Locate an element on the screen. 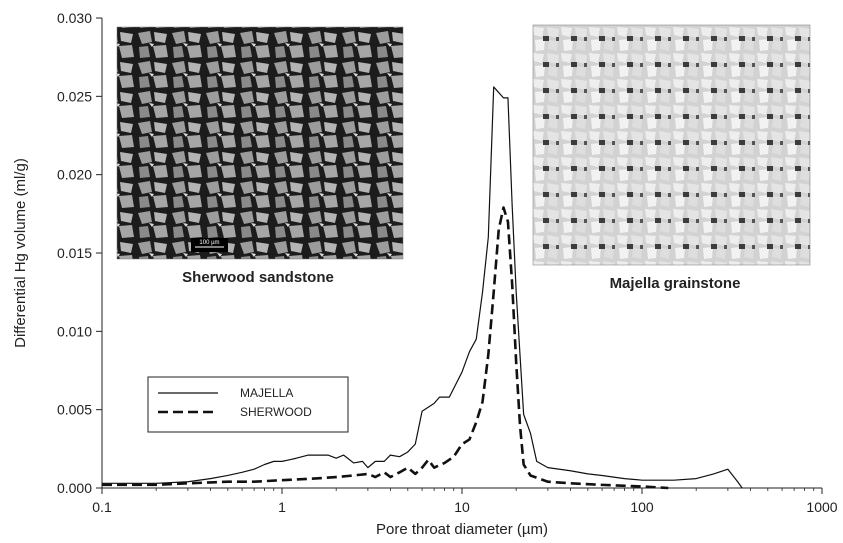 The height and width of the screenshot is (543, 843). y-axis-ticks: 0.000 0.005 0.010 0.015 0.020 0.025 0.030 is located at coordinates (79, 253).